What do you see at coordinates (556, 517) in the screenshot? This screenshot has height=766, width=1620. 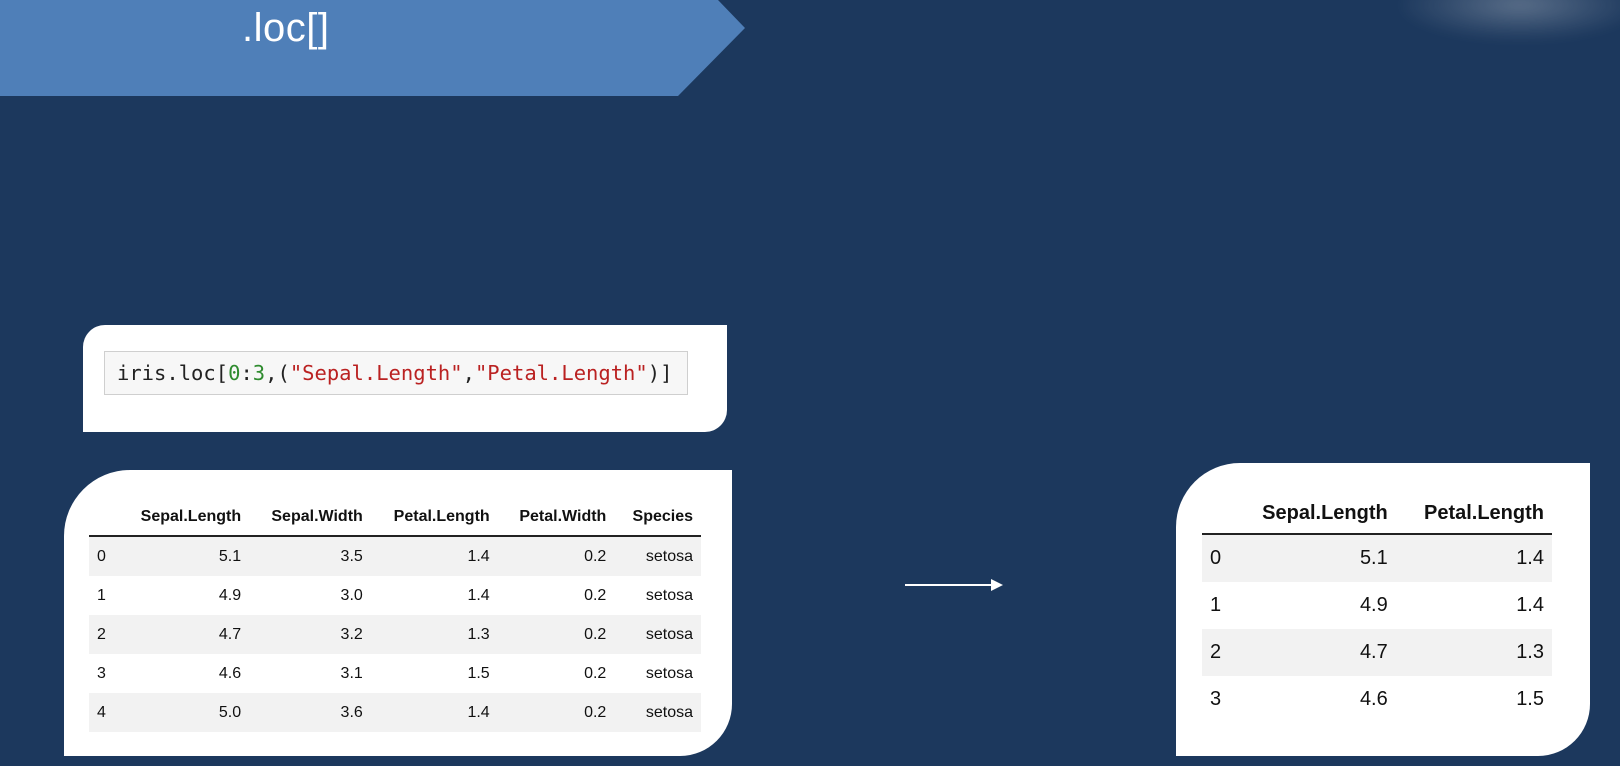 I see `column-header: Petal.Width` at bounding box center [556, 517].